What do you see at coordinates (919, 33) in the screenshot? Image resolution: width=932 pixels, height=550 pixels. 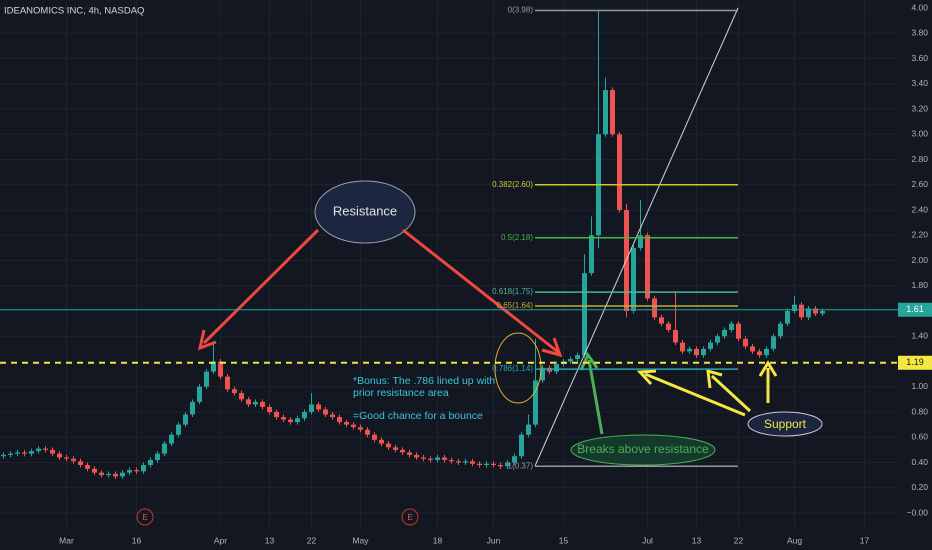 I see `y-tick-label: 3.80` at bounding box center [919, 33].